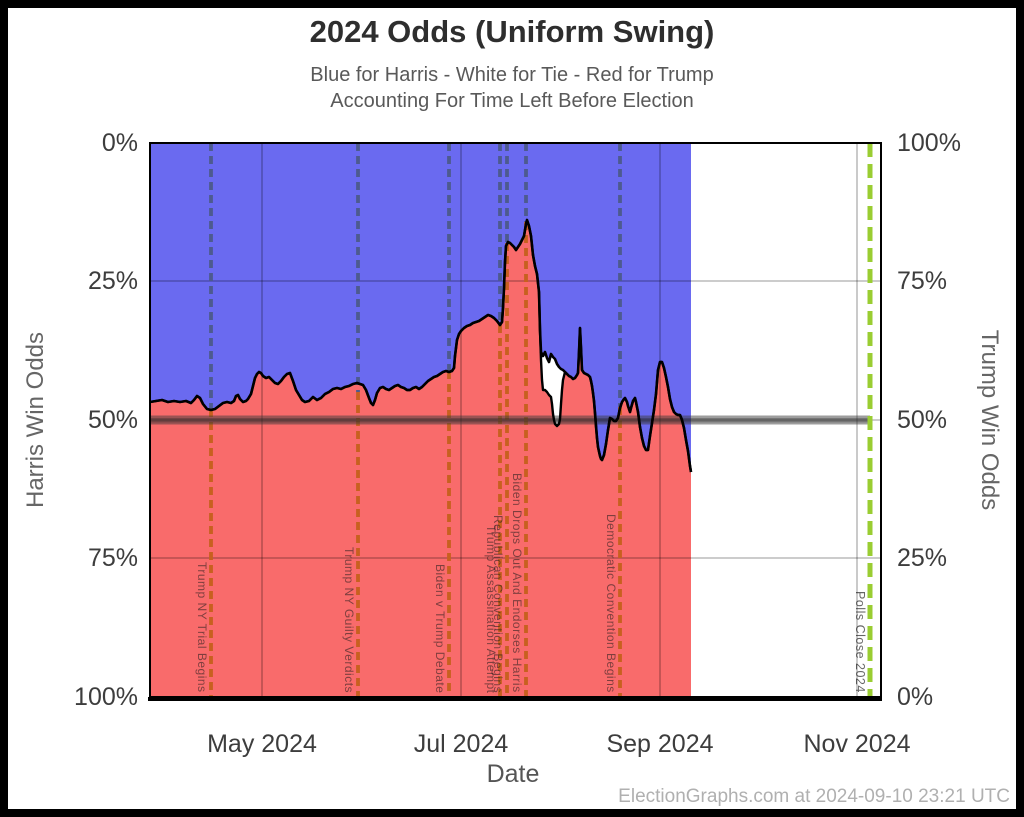 The width and height of the screenshot is (1024, 817). What do you see at coordinates (512, 31) in the screenshot?
I see `chart-title: 2024 Odds (Uniform Swing)` at bounding box center [512, 31].